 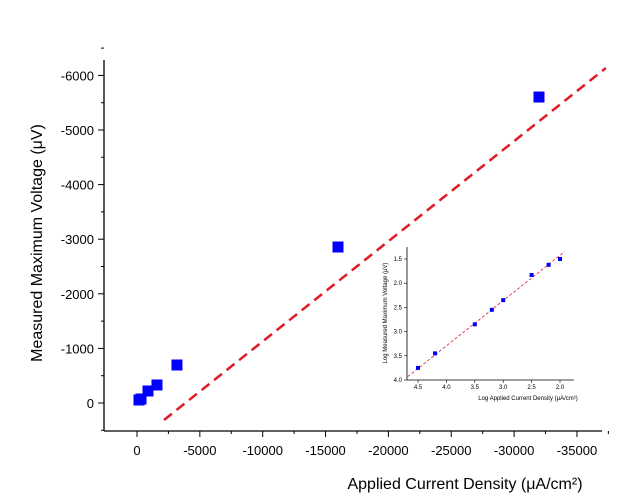 What do you see at coordinates (514, 450) in the screenshot?
I see `x-tick-label: -30000` at bounding box center [514, 450].